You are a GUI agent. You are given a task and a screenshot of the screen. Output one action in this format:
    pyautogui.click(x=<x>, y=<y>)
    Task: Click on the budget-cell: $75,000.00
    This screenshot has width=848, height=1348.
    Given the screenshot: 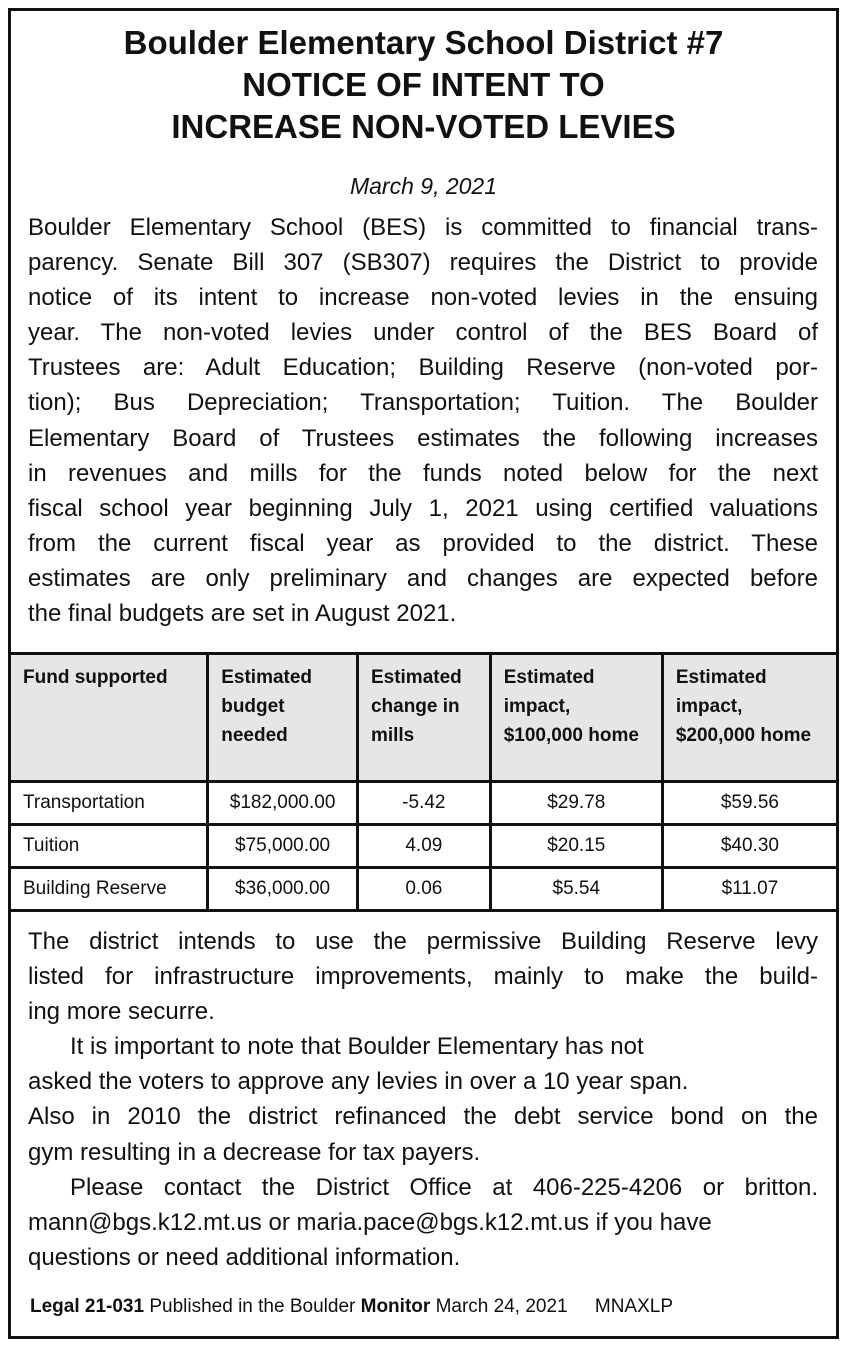 What is the action you would take?
    pyautogui.click(x=282, y=846)
    